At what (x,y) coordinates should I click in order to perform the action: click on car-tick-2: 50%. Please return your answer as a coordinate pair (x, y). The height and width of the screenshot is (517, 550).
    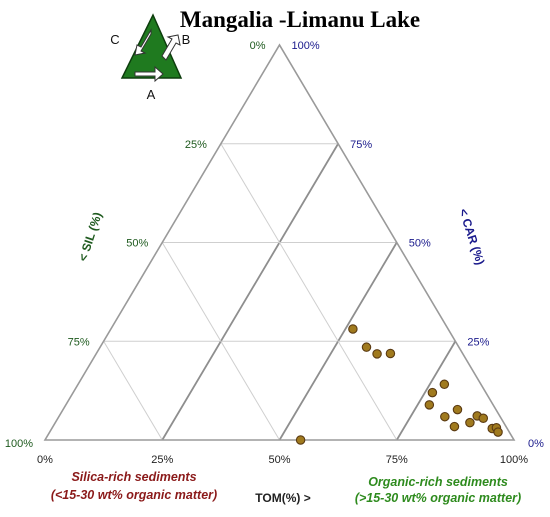
    Looking at the image, I should click on (420, 244).